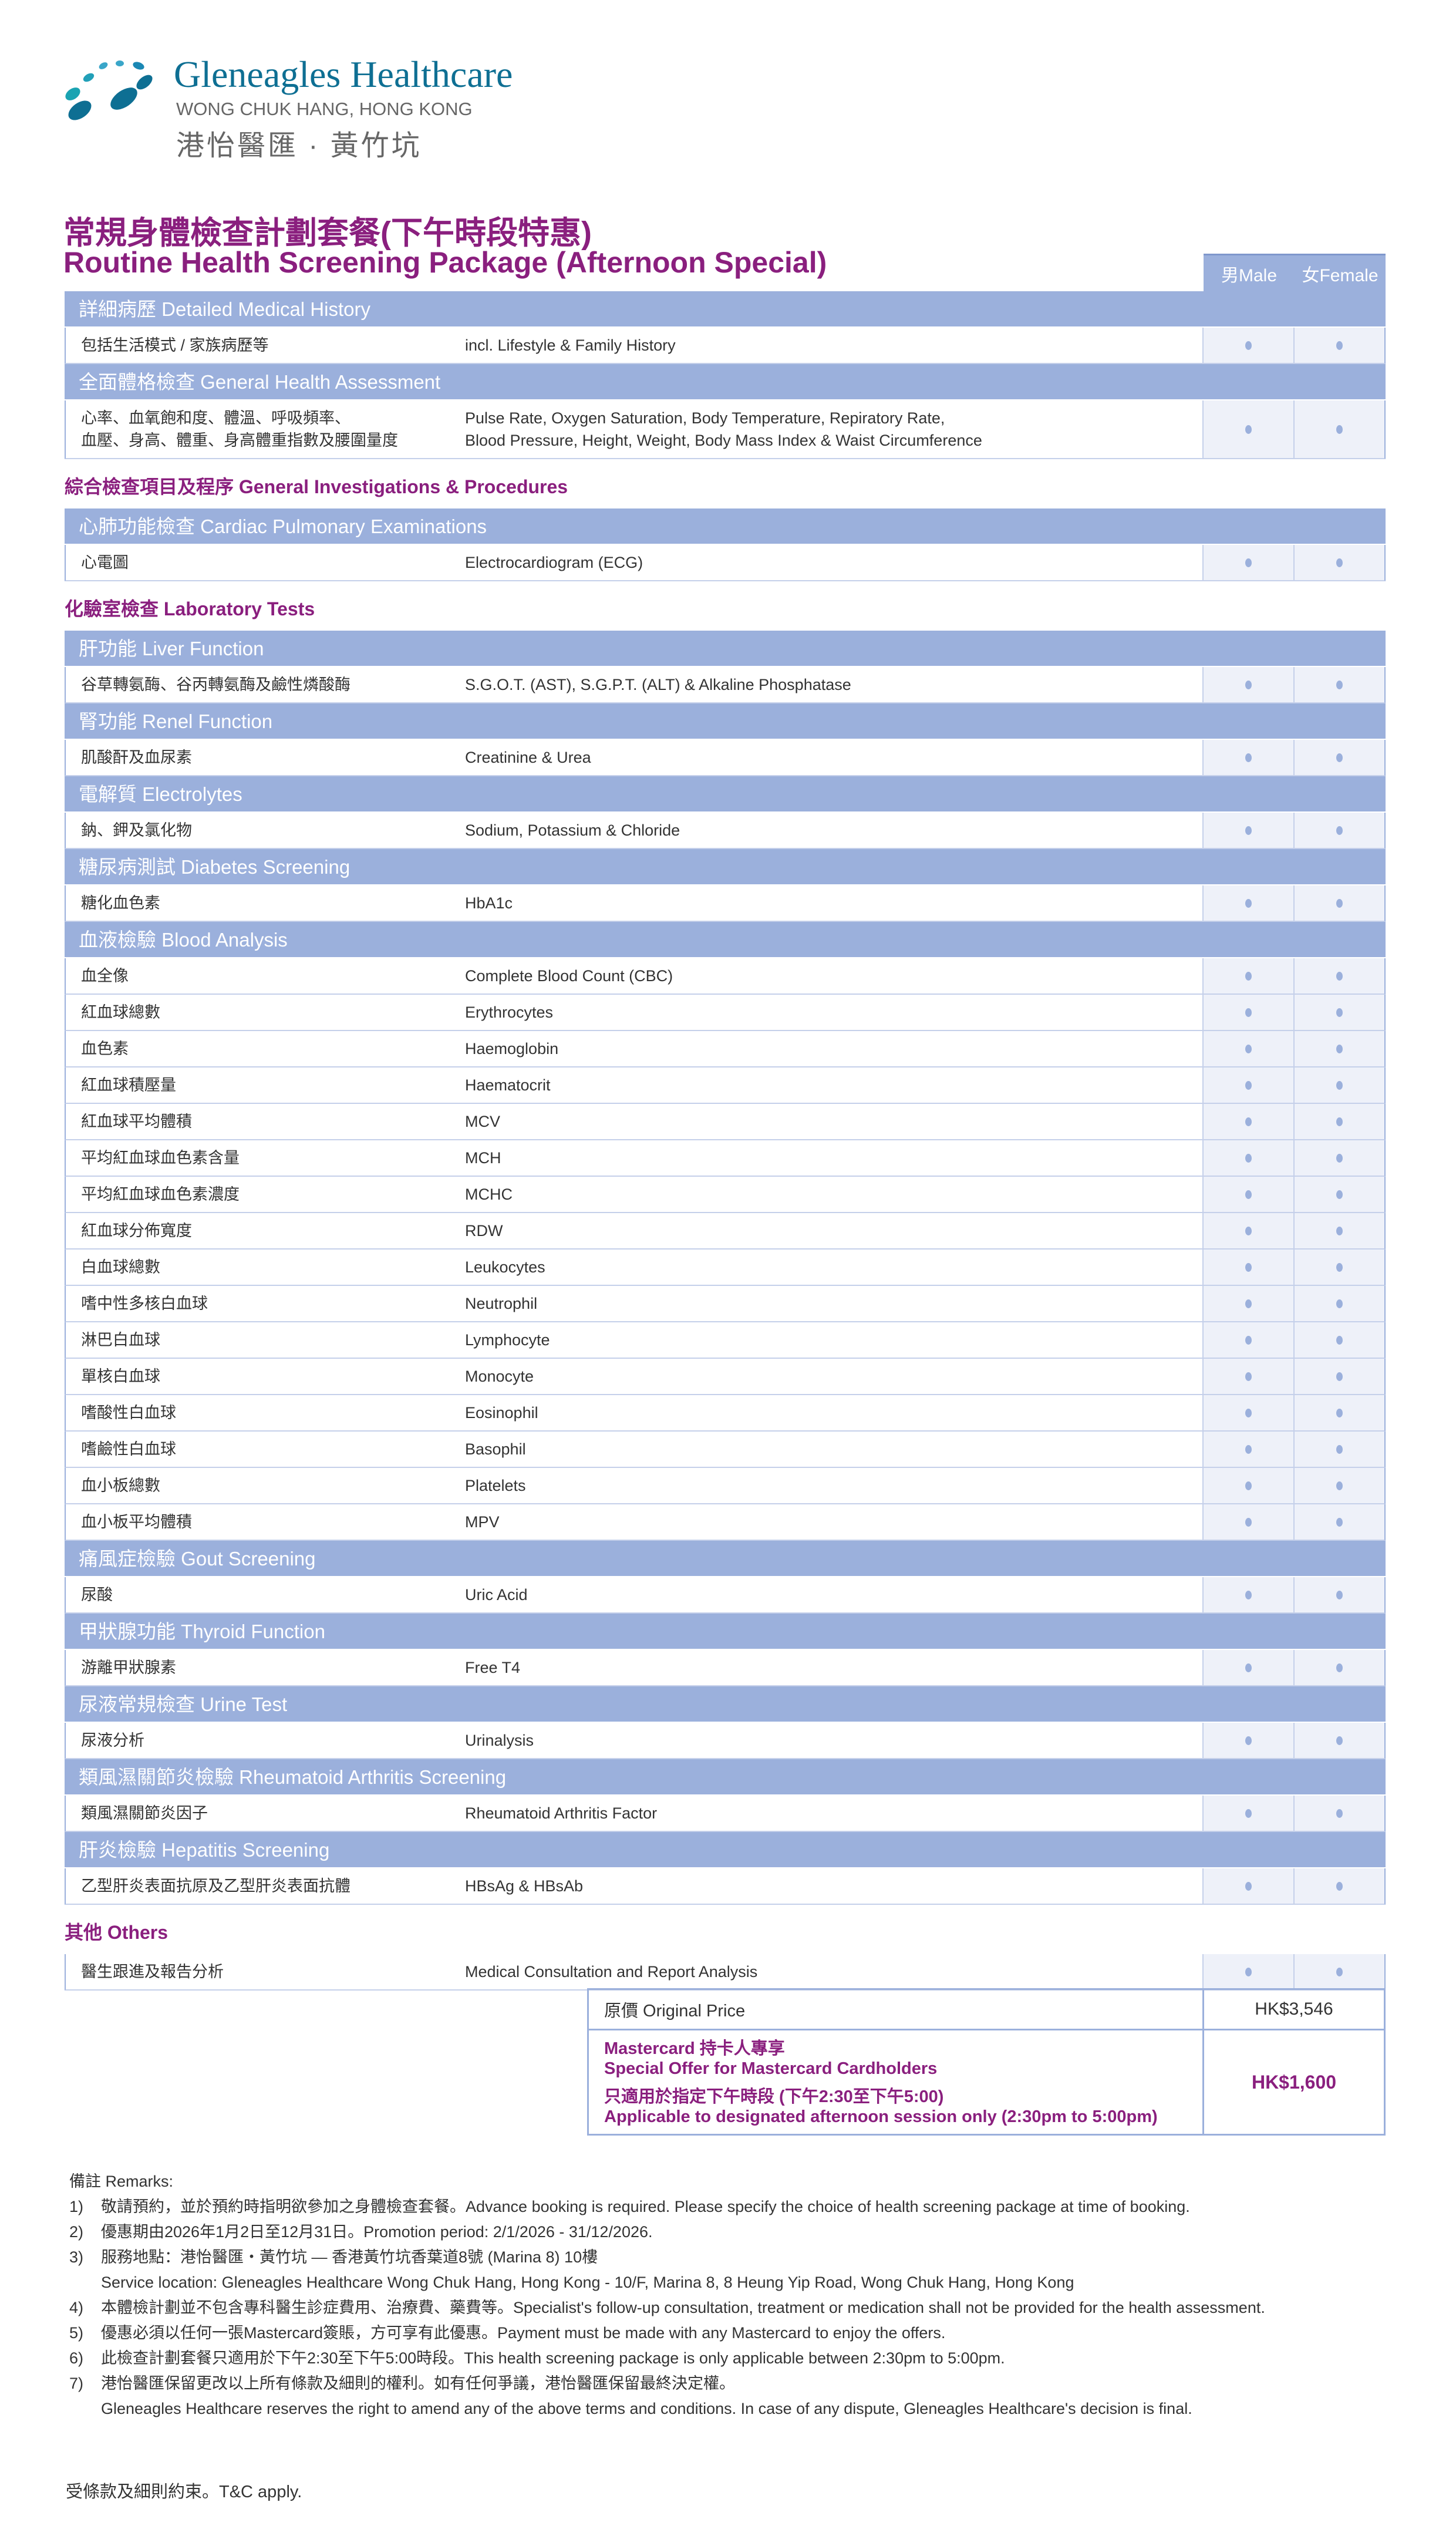 The height and width of the screenshot is (2546, 1456). What do you see at coordinates (771, 2068) in the screenshot?
I see `special-offer-en: Special Offer for Mastercard Cardholders` at bounding box center [771, 2068].